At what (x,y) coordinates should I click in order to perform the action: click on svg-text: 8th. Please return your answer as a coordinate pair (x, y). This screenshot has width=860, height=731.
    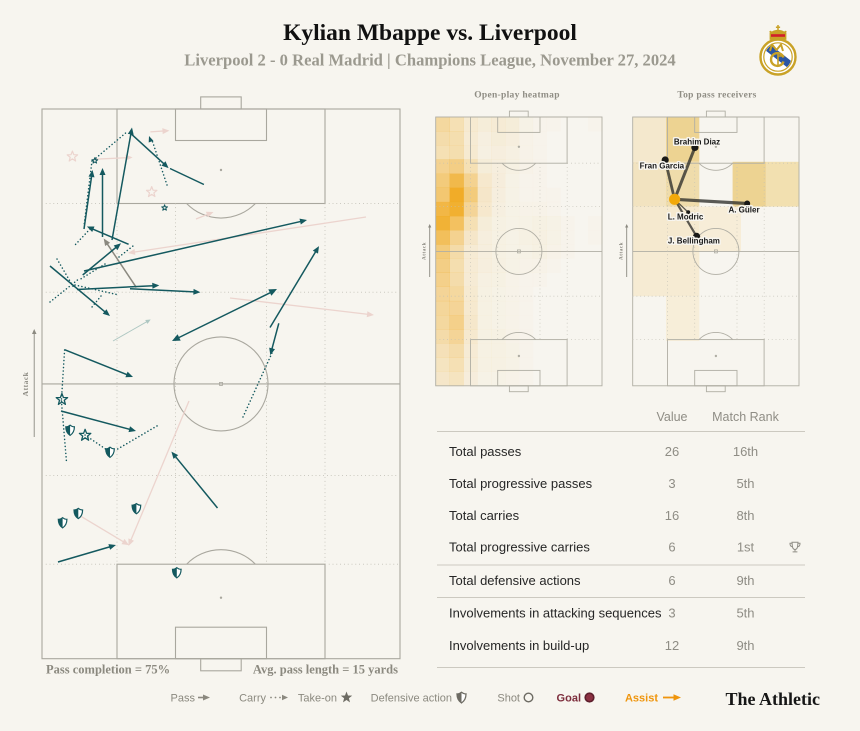
    Looking at the image, I should click on (745, 515).